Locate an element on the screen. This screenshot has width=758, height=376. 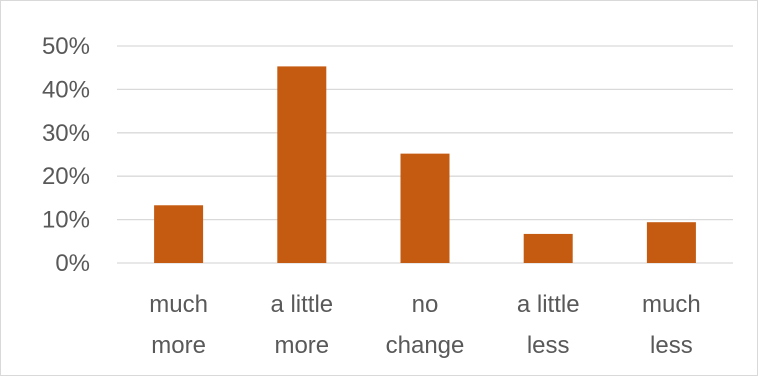
y-tick-label: 10% is located at coordinates (66, 220).